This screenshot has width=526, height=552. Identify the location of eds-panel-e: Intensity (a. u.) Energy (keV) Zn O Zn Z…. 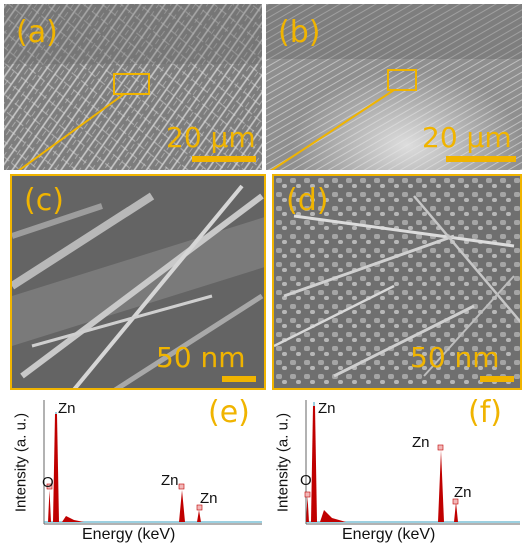
(135, 470).